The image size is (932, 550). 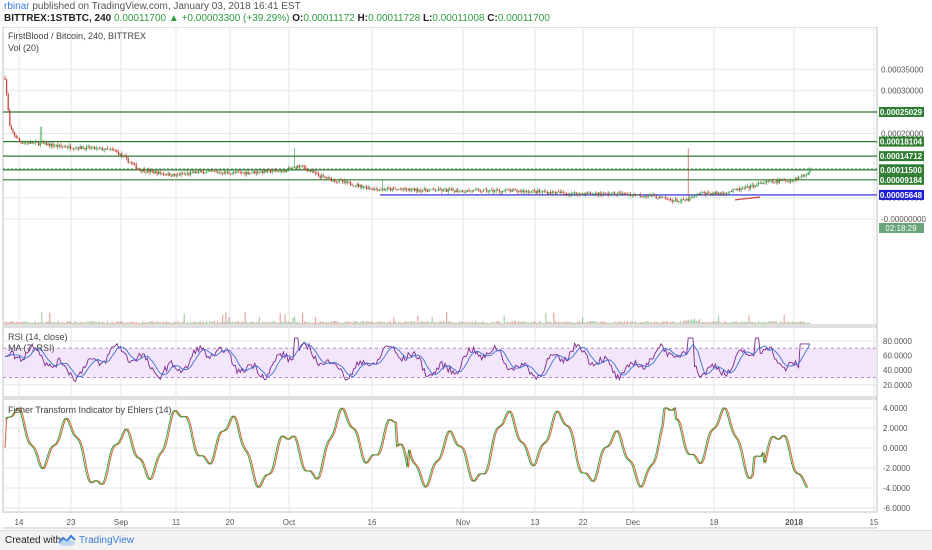 I want to click on tradingview-logo-icon, so click(x=67, y=540).